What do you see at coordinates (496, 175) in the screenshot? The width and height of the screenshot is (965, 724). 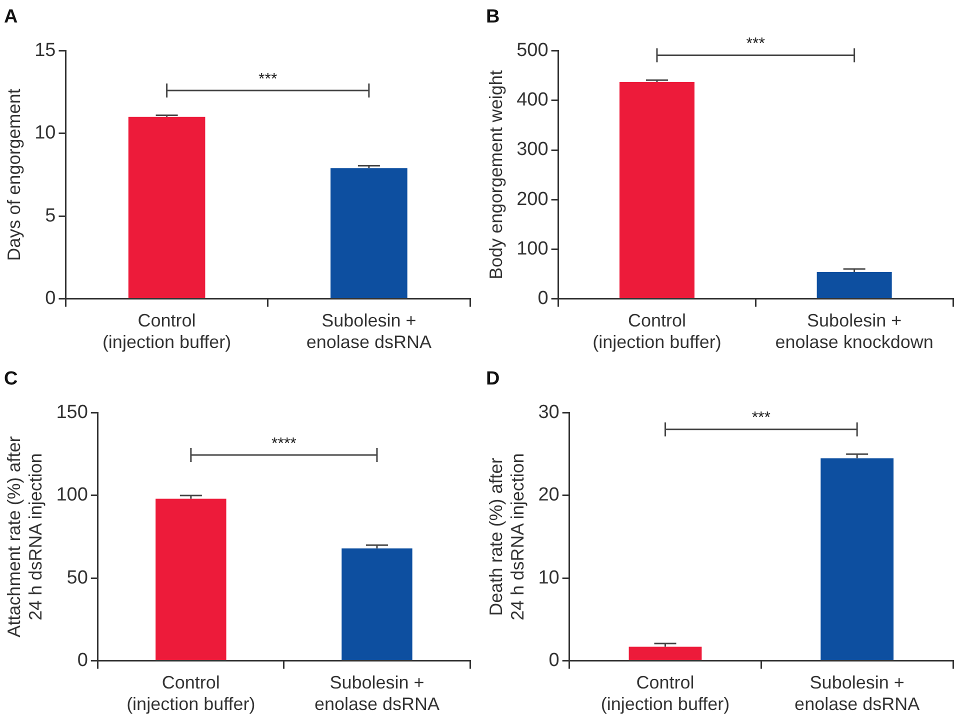 I see `y-axis-title: Body engorgement weight` at bounding box center [496, 175].